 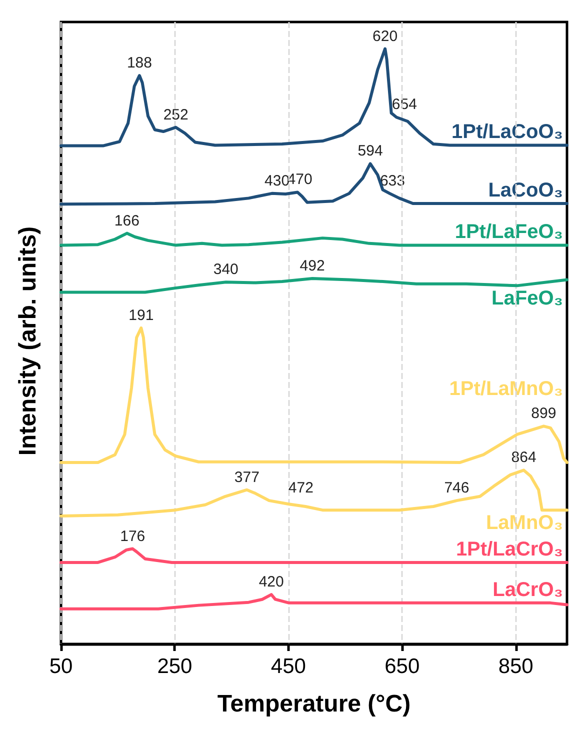 What do you see at coordinates (508, 232) in the screenshot?
I see `series-label: 1Pt/LaFeO₃` at bounding box center [508, 232].